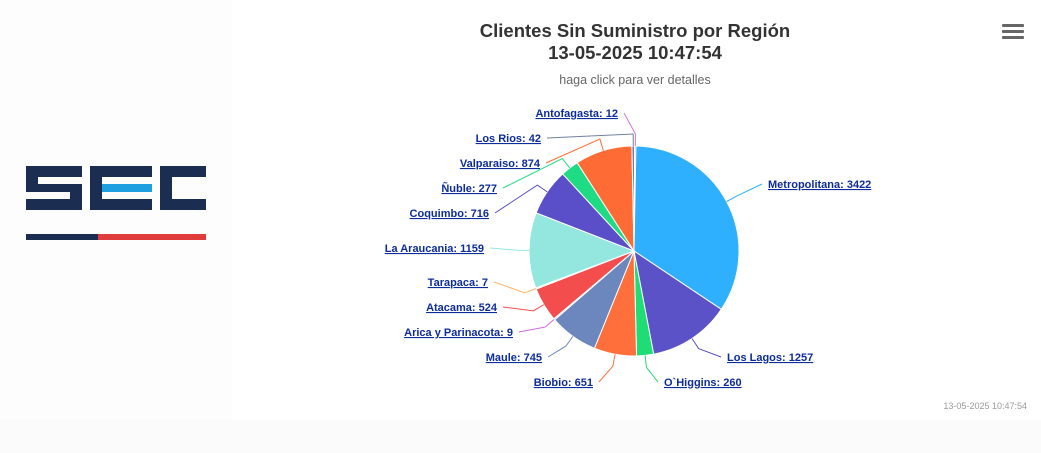 The width and height of the screenshot is (1041, 453). I want to click on data-label-coquimbo: Coquimbo: 716, so click(449, 214).